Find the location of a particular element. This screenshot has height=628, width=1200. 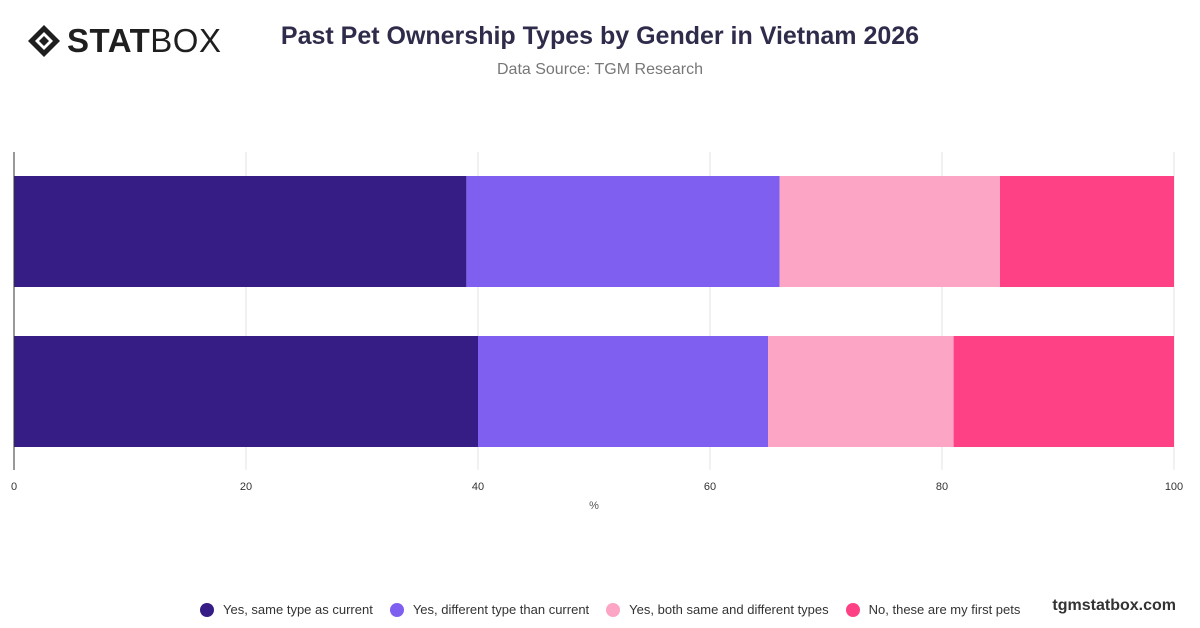

x-axis-title: % is located at coordinates (594, 506).